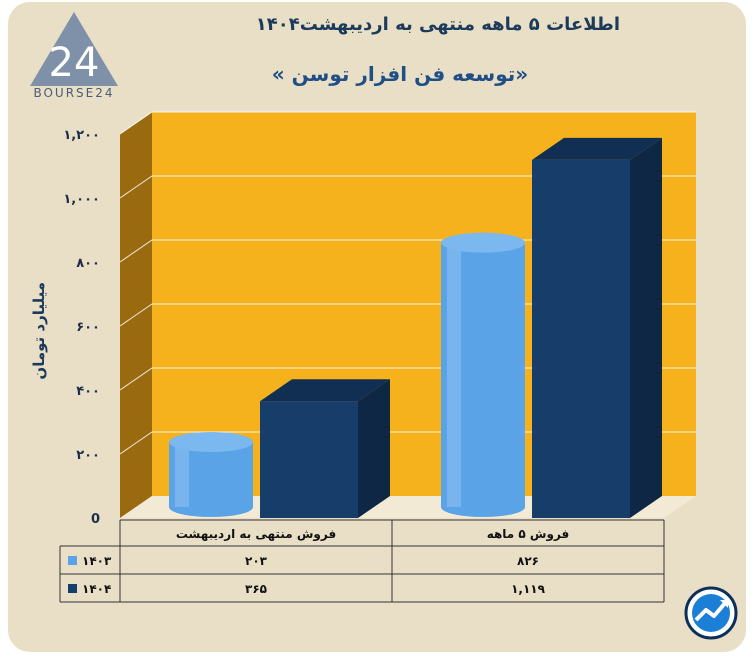 The image size is (756, 656). Describe the element at coordinates (96, 589) in the screenshot. I see `legend-label: ۱۴۰۴` at that location.